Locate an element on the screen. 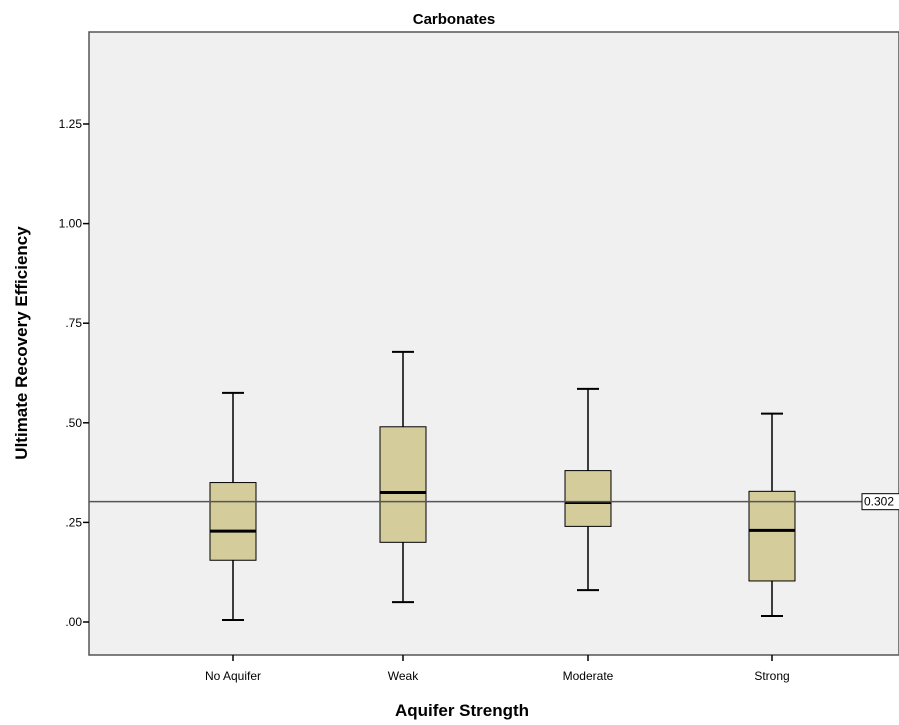  x-tick-label: No Aquifer is located at coordinates (233, 676).